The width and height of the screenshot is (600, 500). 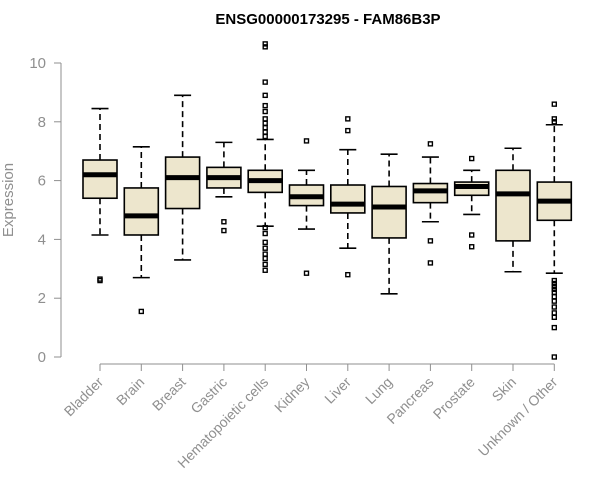 What do you see at coordinates (42, 122) in the screenshot?
I see `y-tick-label: 8` at bounding box center [42, 122].